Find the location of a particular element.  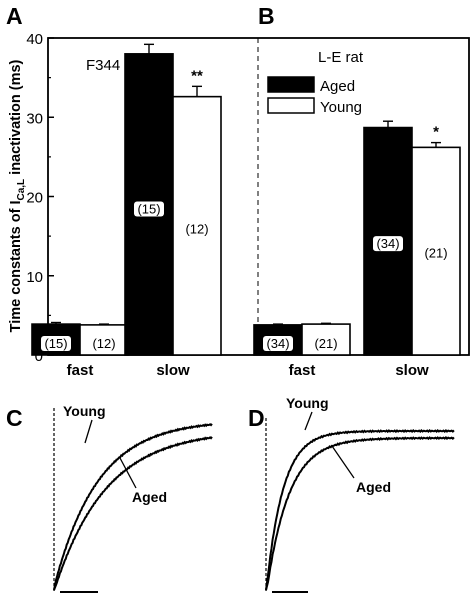

panel-c-young-label: Young is located at coordinates (84, 411).